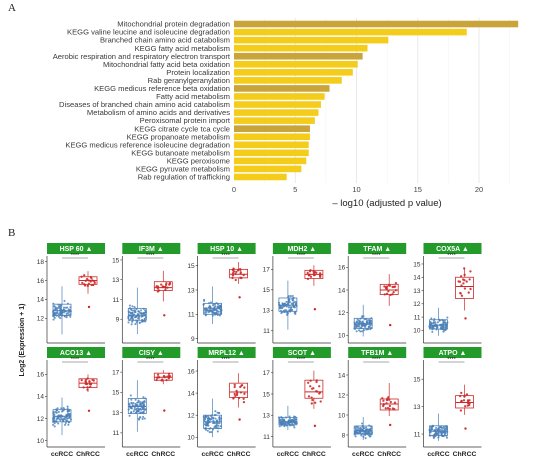 The height and width of the screenshot is (467, 550). Describe the element at coordinates (234, 189) in the screenshot. I see `x-tick-label: 0` at that location.